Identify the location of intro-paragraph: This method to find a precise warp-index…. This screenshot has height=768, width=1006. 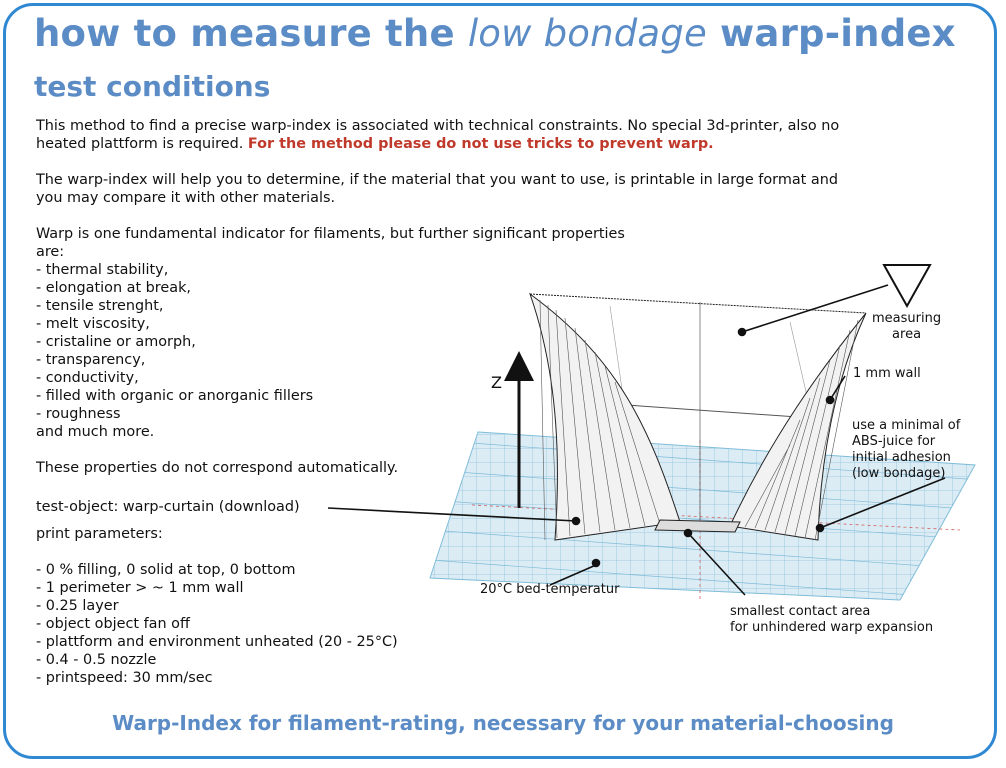
(437, 135).